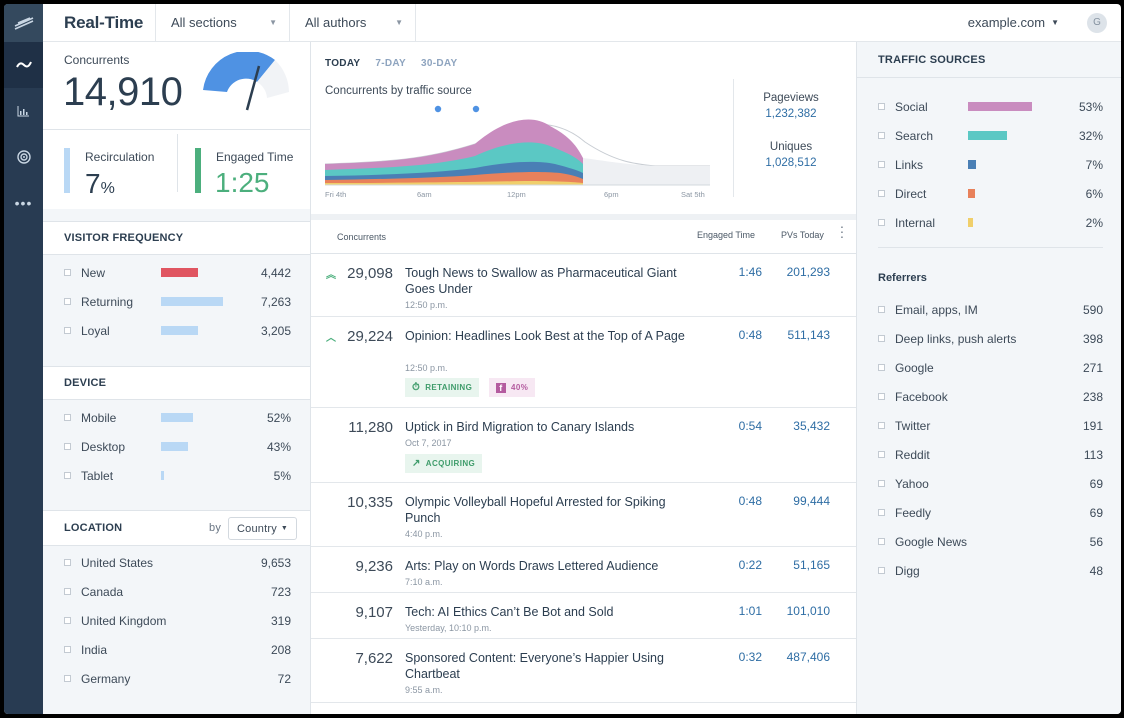  I want to click on more-vertical-icon: · · ·, so click(842, 231).